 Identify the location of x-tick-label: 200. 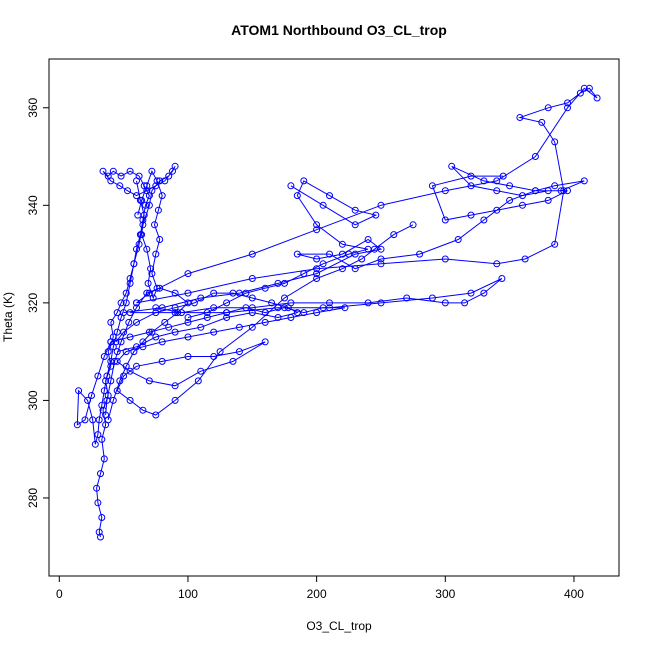
(317, 594).